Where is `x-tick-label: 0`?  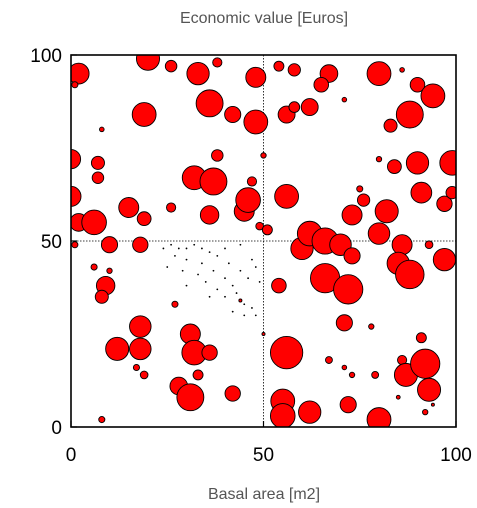
x-tick-label: 0 is located at coordinates (71, 455).